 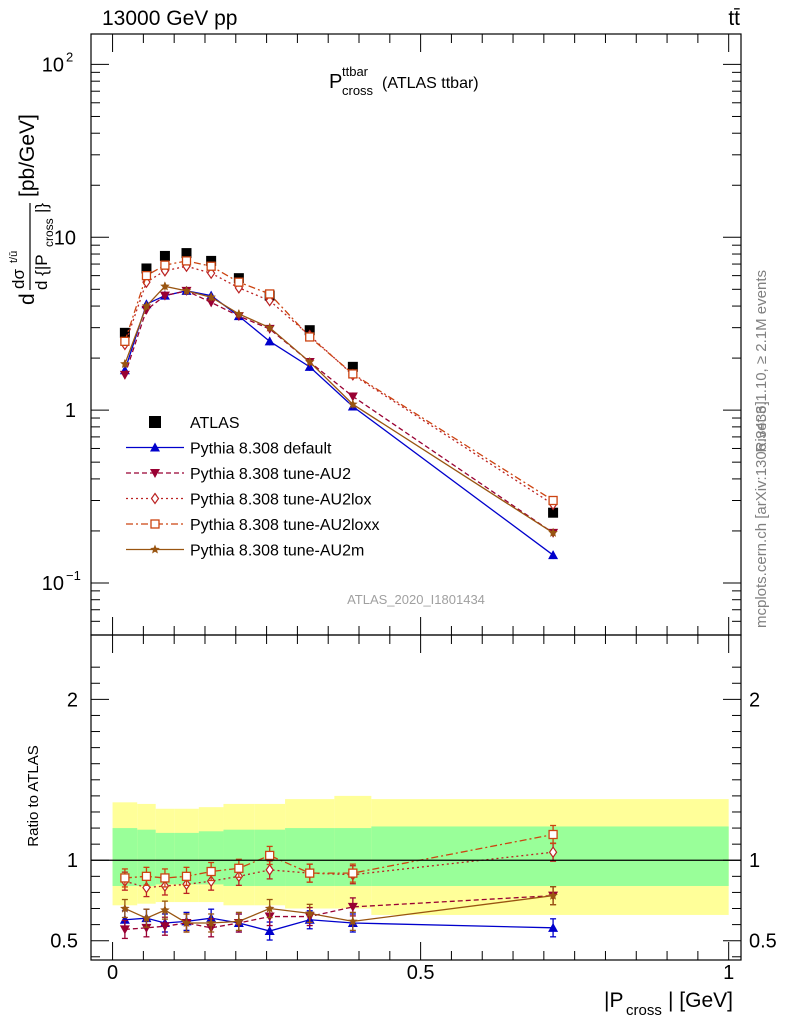 I want to click on series-4-line, so click(x=339, y=381).